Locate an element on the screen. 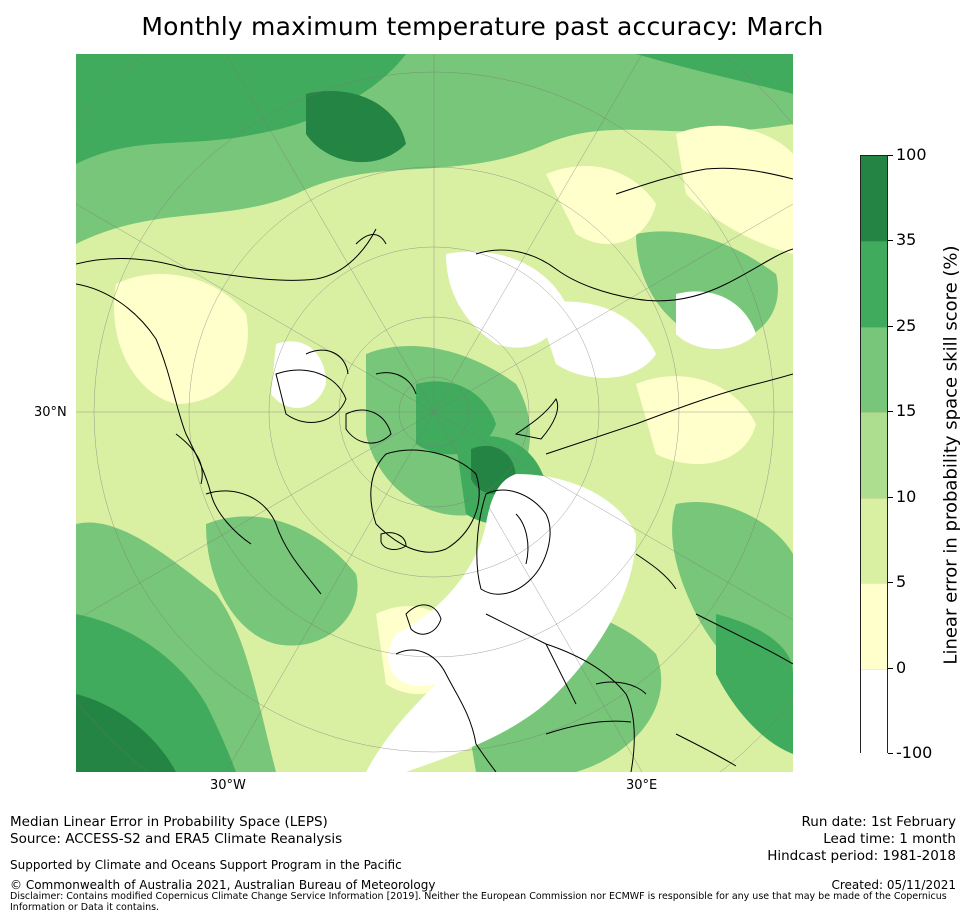 Image resolution: width=965 pixels, height=919 pixels. colorbar is located at coordinates (874, 454).